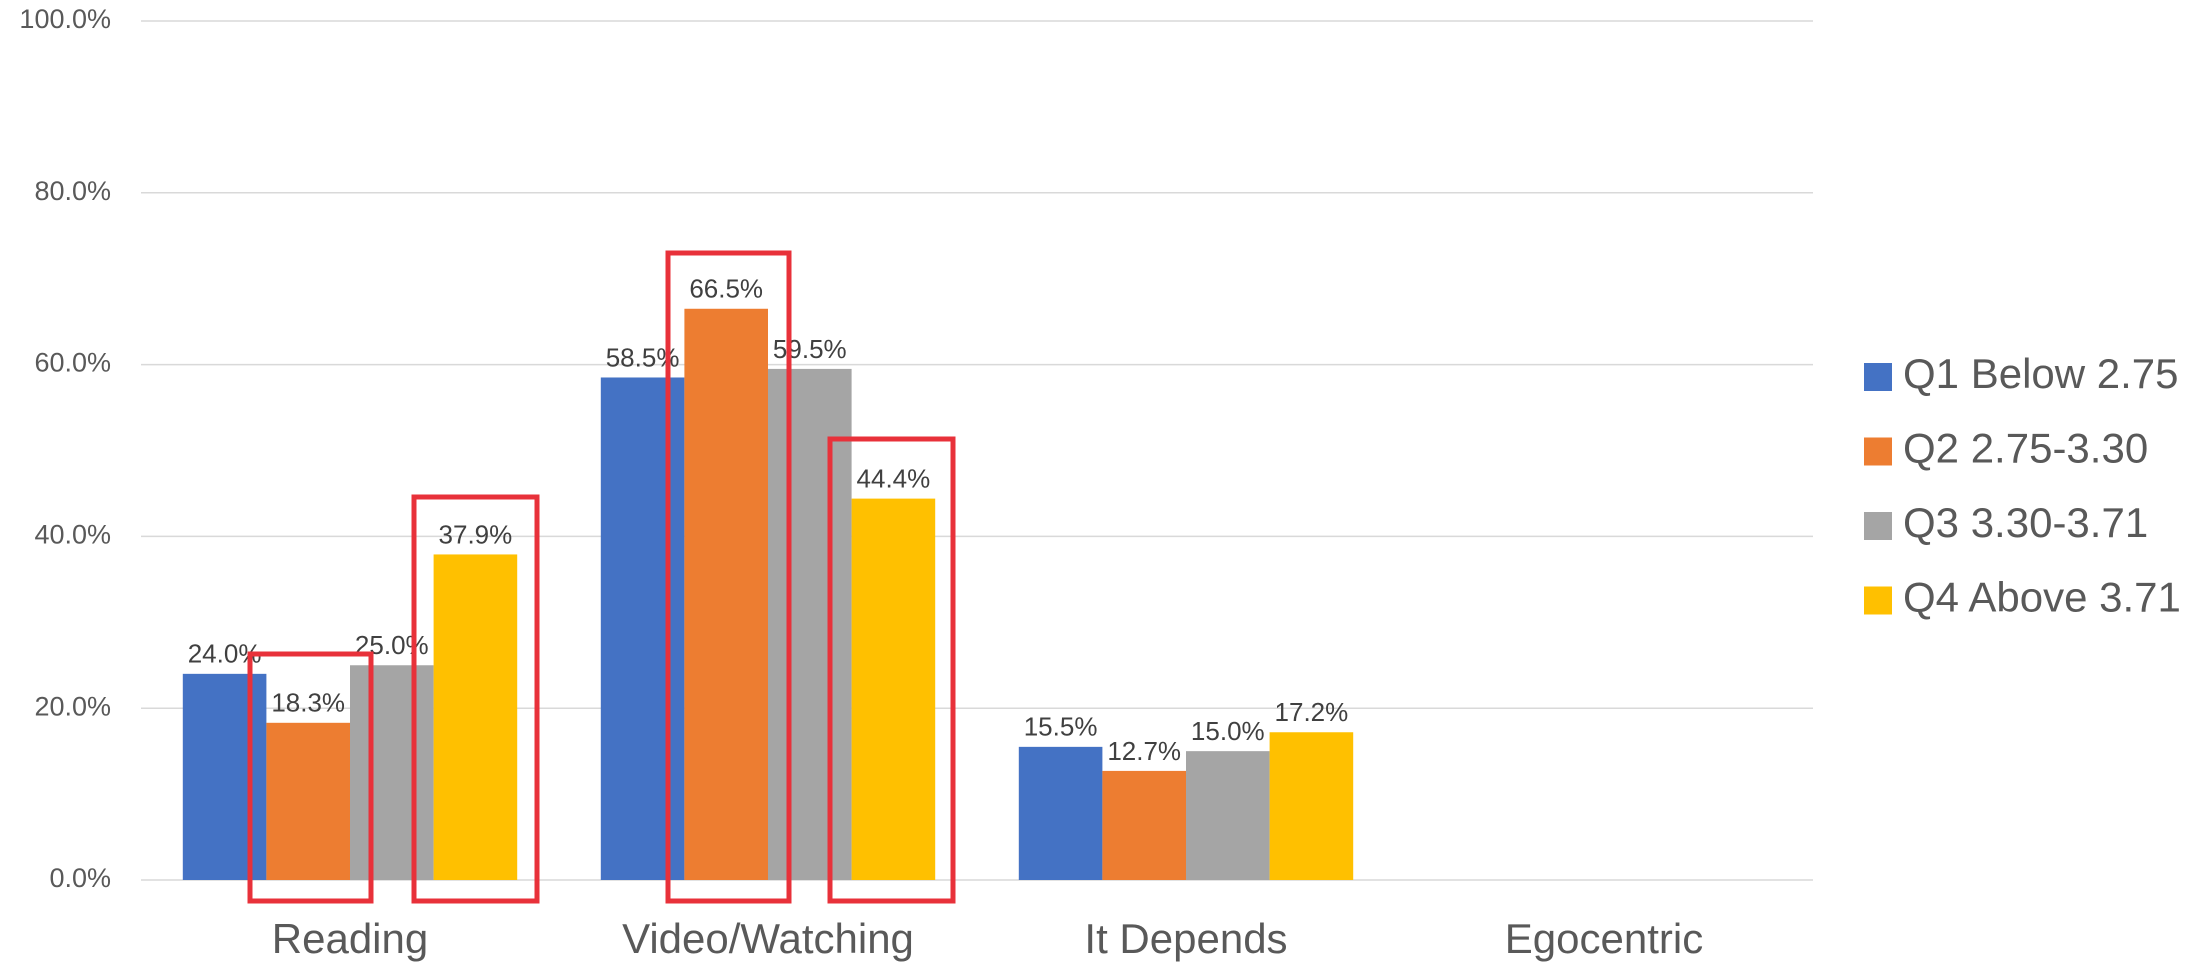  Describe the element at coordinates (72, 535) in the screenshot. I see `y-tick-label: 40.0%` at that location.